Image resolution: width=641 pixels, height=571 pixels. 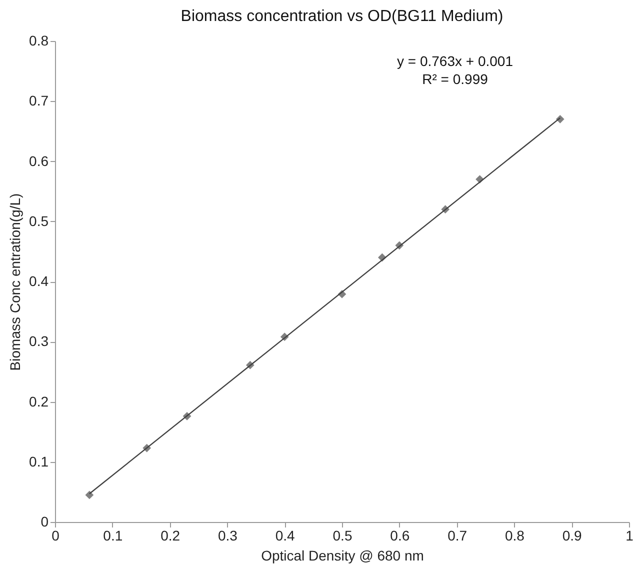 What do you see at coordinates (113, 536) in the screenshot?
I see `x-tick-label: 0.1` at bounding box center [113, 536].